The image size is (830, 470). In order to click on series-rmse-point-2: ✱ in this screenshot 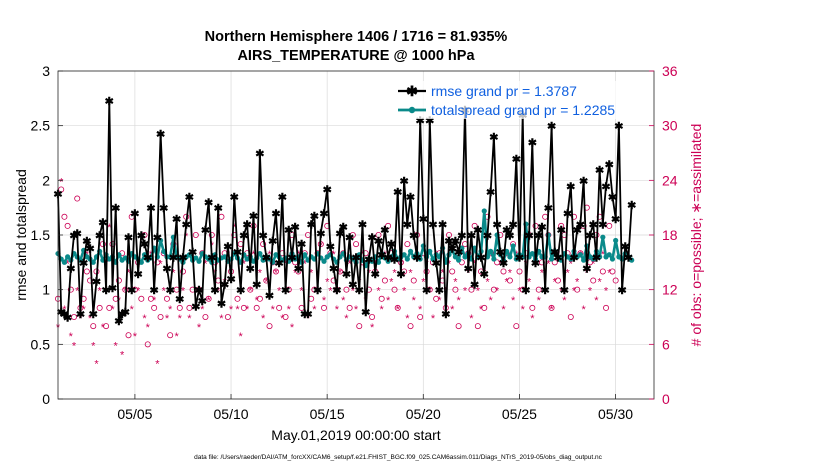, I will do `click(64, 315)`.